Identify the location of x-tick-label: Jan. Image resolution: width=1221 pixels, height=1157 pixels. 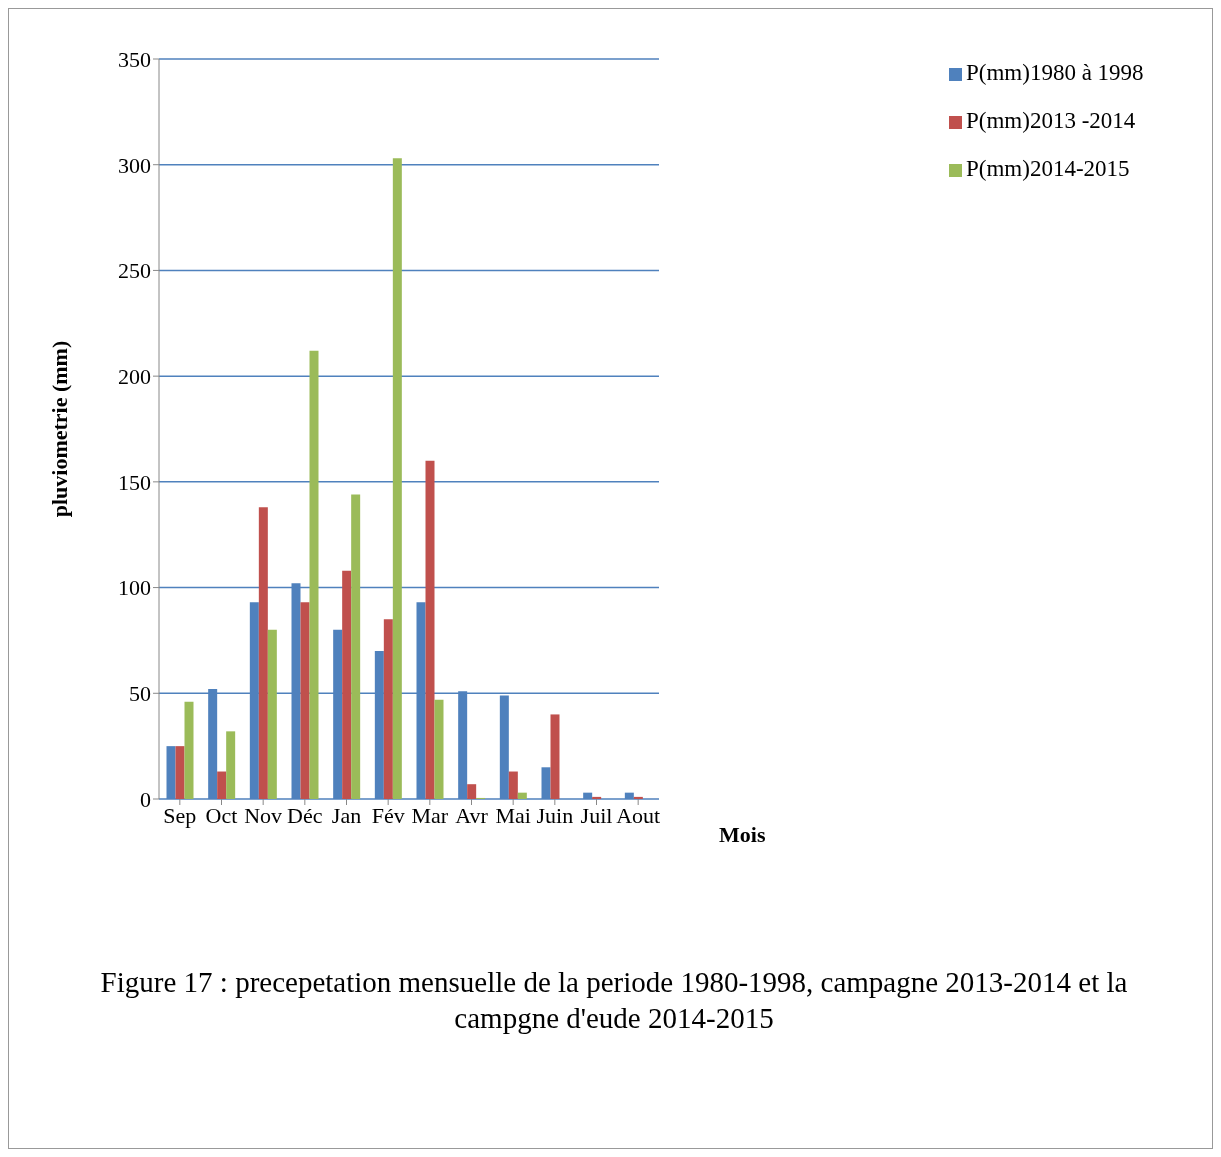
(346, 815).